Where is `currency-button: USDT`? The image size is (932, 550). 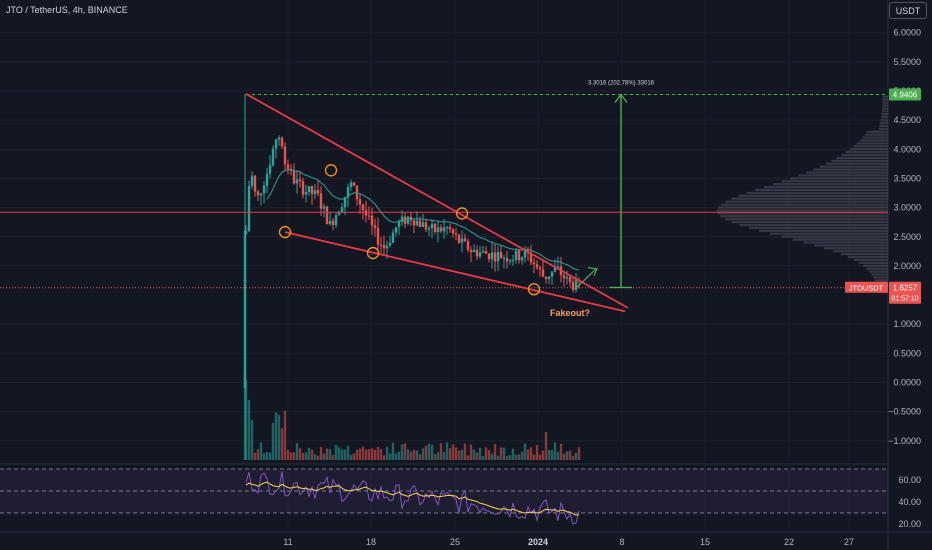
currency-button: USDT is located at coordinates (908, 10).